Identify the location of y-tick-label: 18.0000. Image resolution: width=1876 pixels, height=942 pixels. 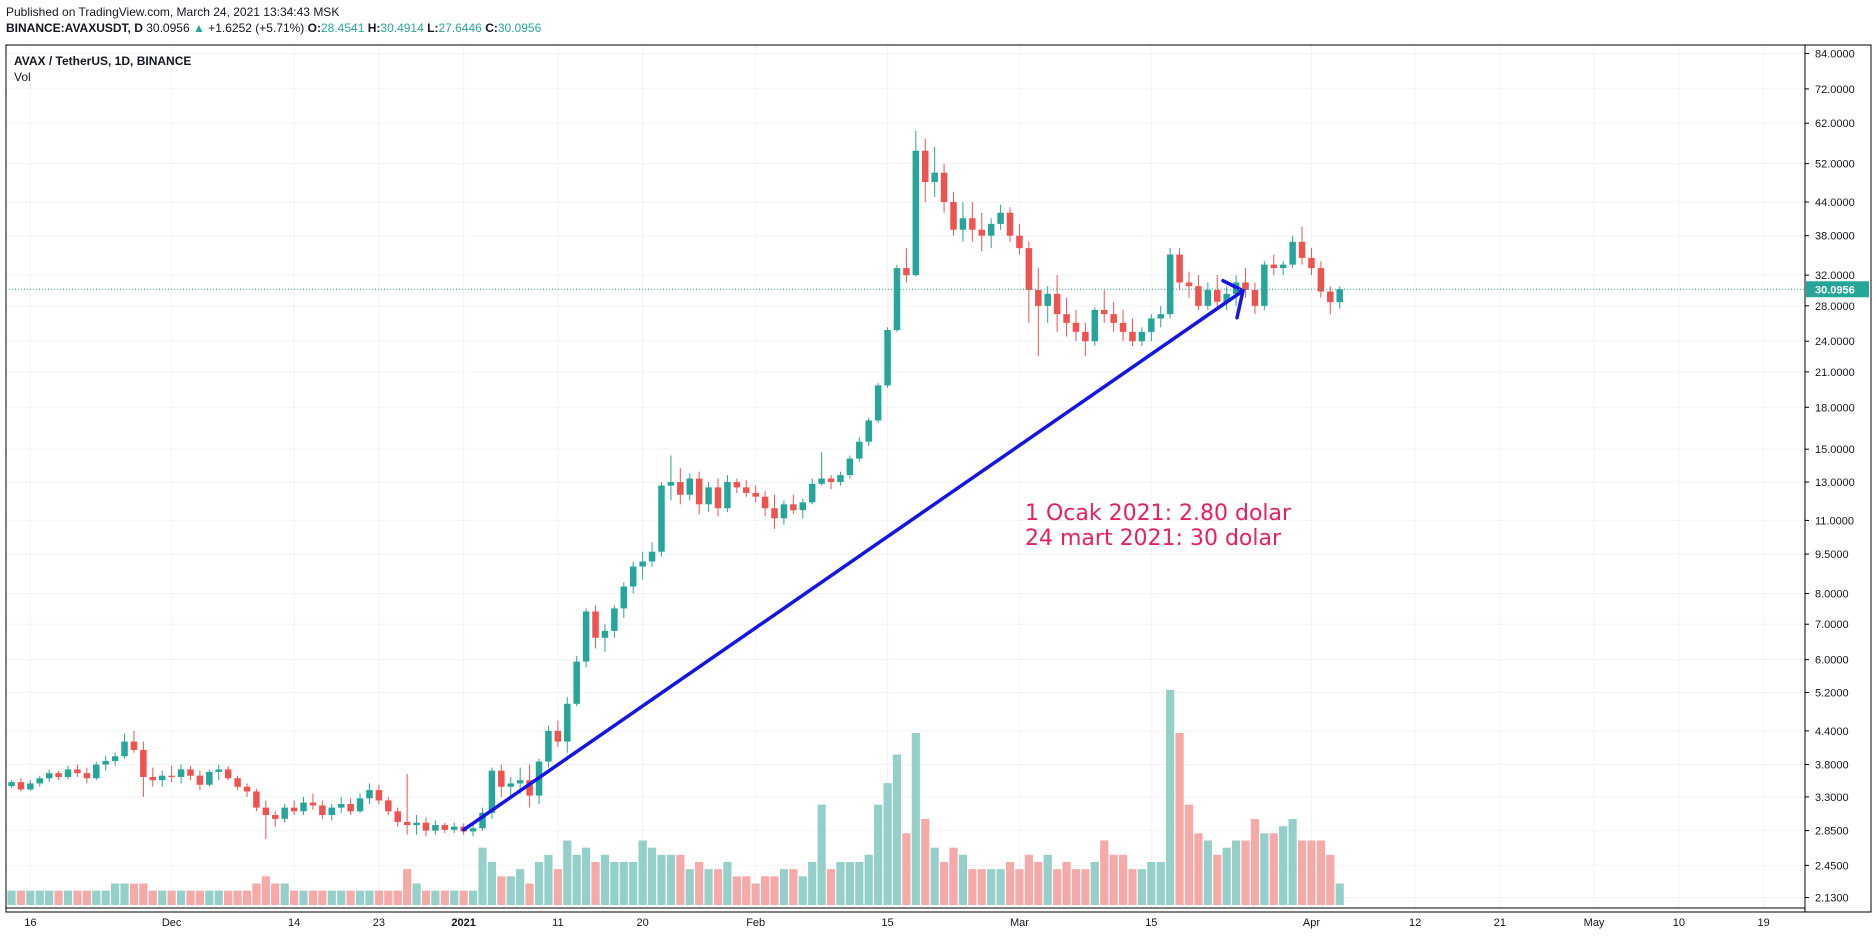
(1835, 408).